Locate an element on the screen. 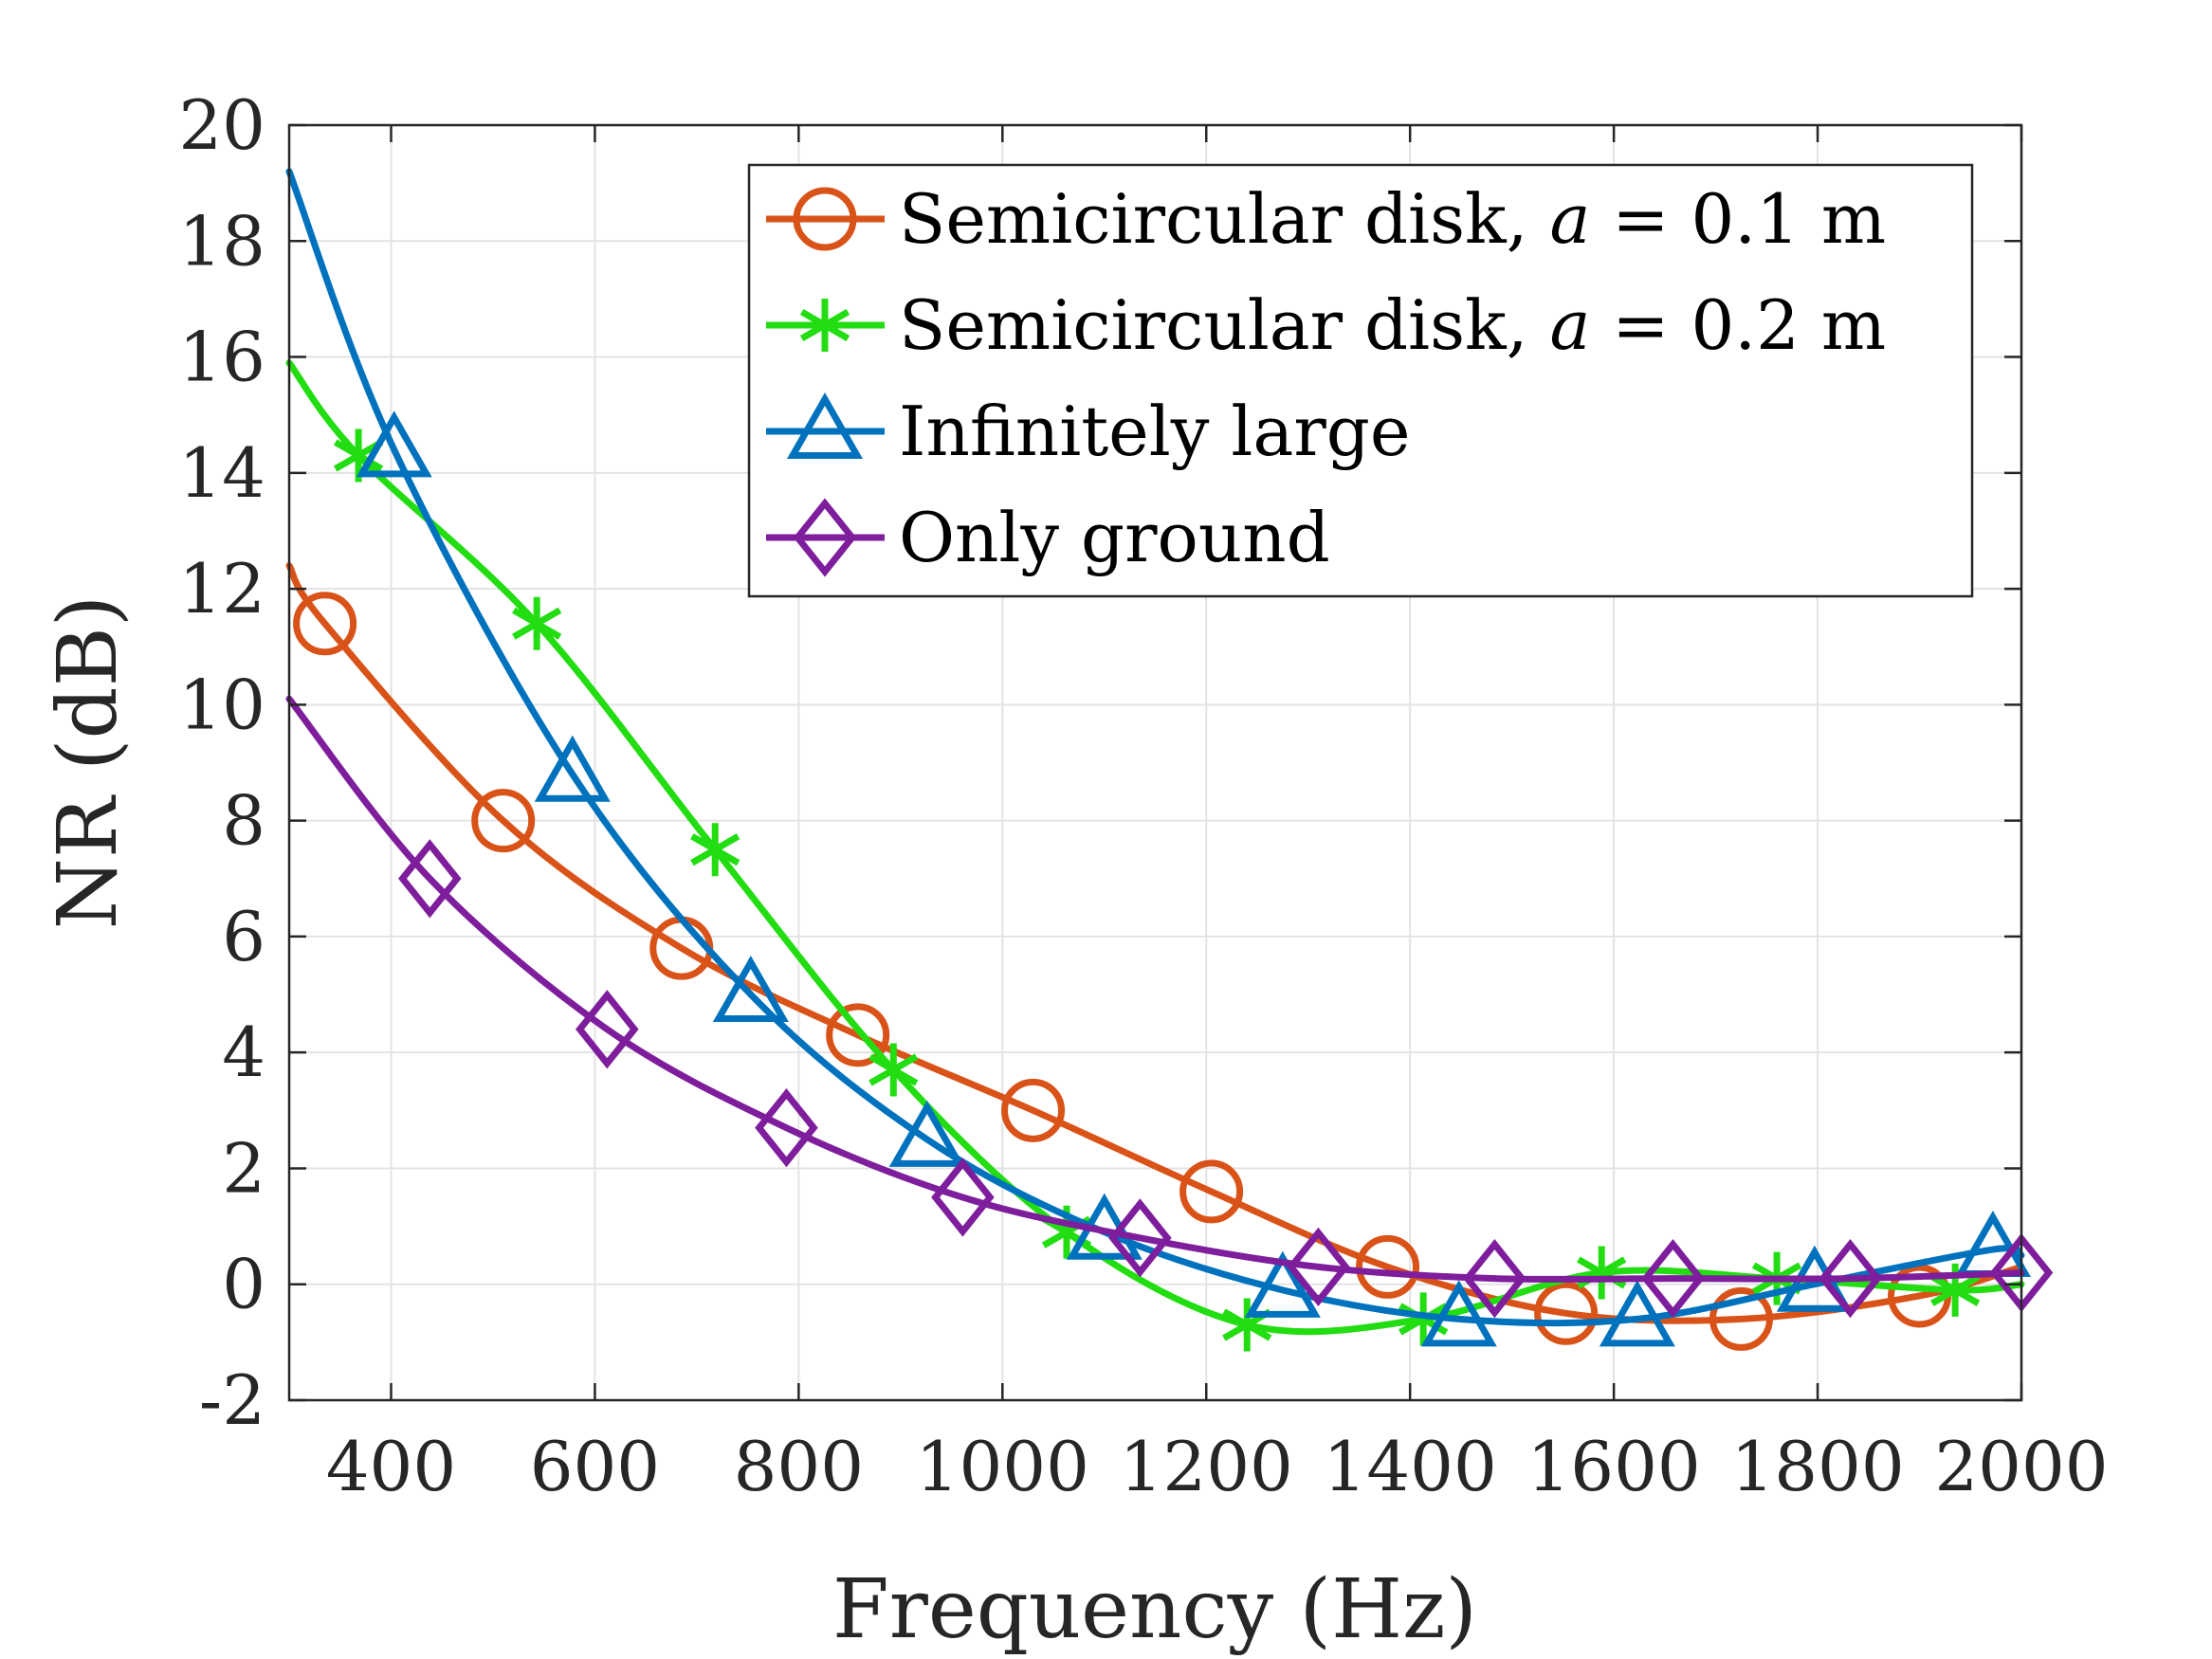 Image resolution: width=2212 pixels, height=1659 pixels. y-tick-label: 6 is located at coordinates (243, 936).